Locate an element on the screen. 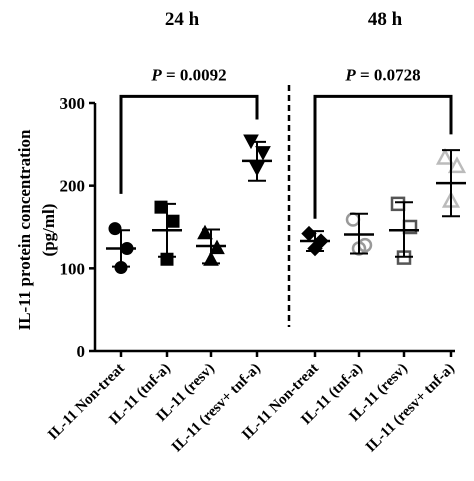 This screenshot has width=474, height=481. p-value-label: P = 0.0728 is located at coordinates (382, 74).